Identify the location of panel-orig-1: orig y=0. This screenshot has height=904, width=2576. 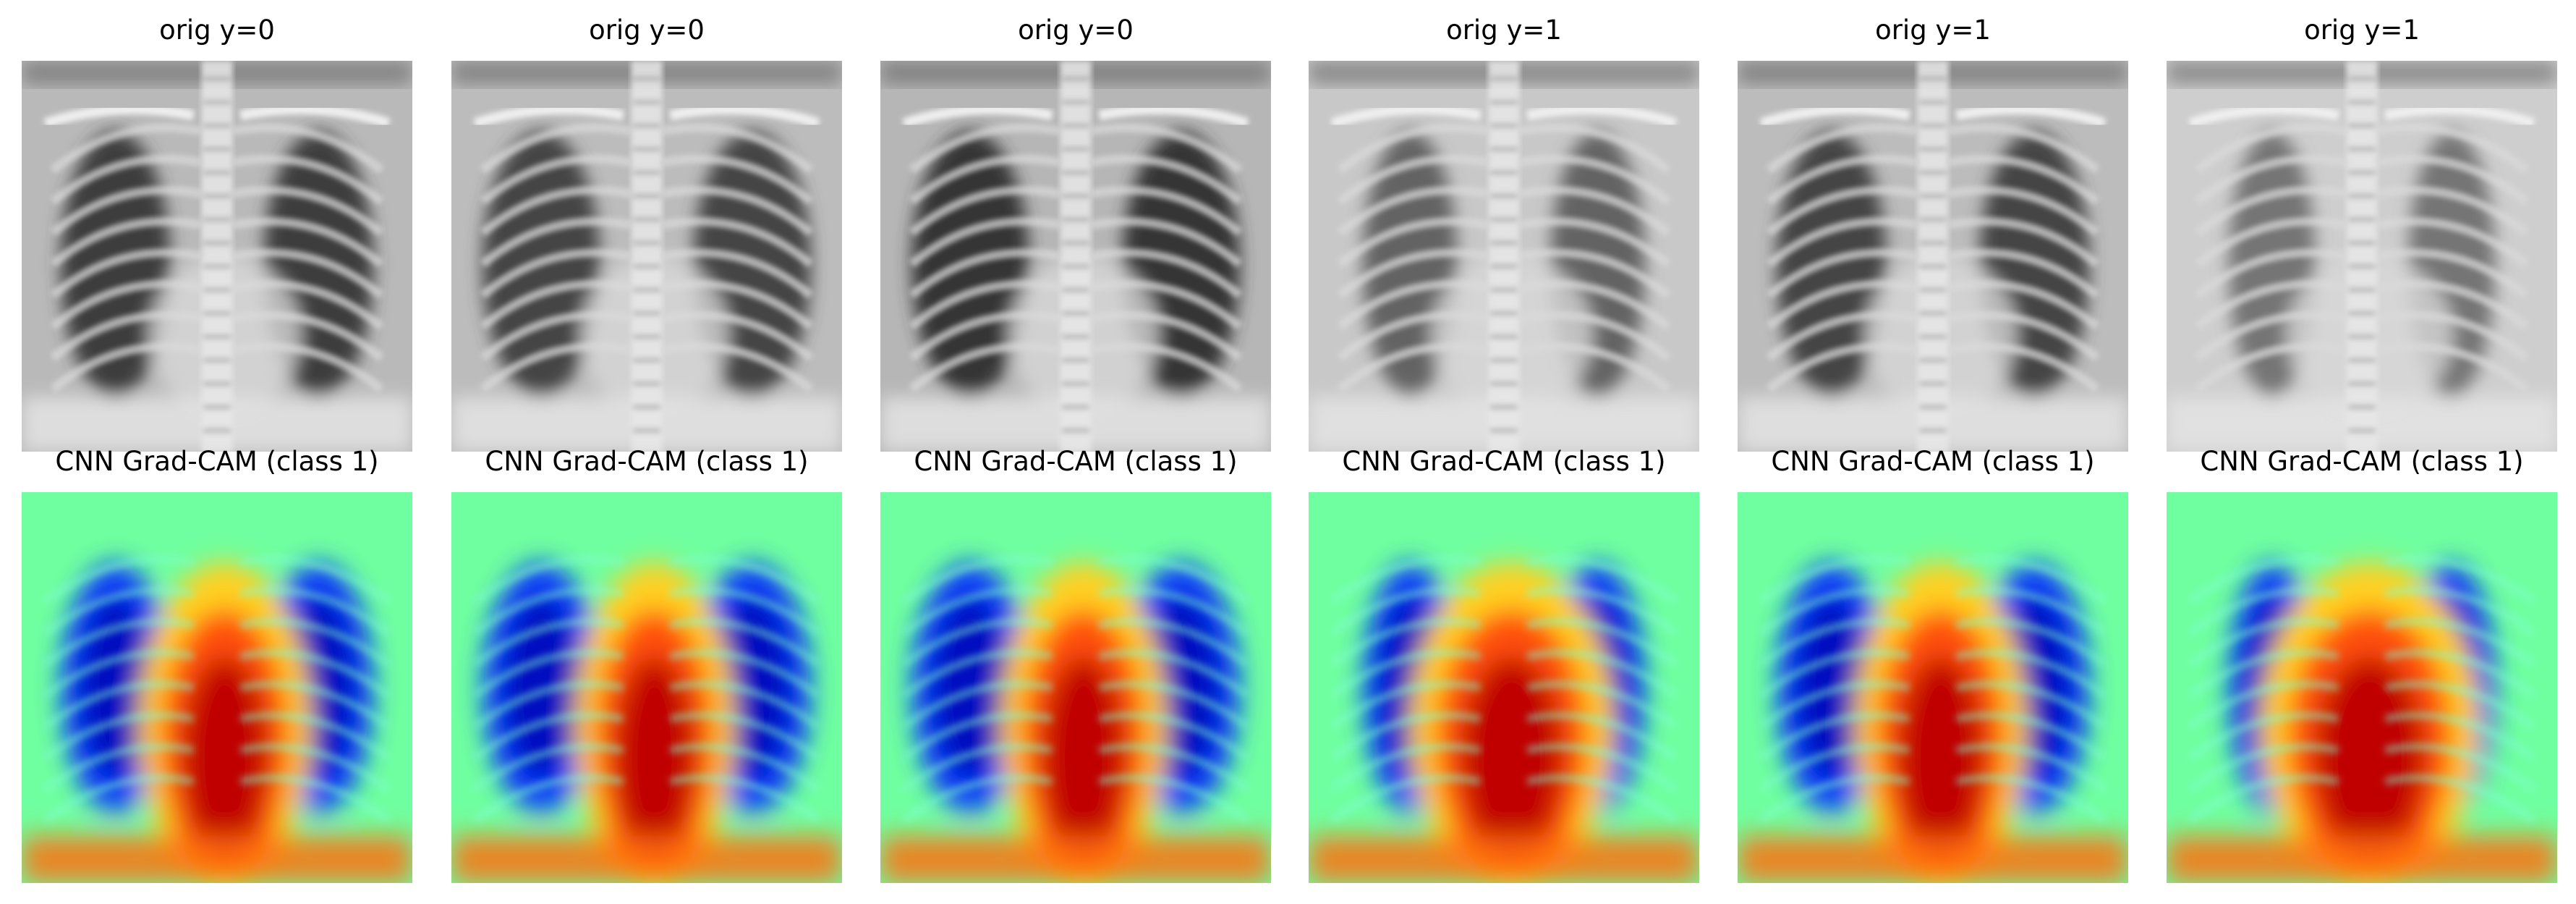
(217, 233).